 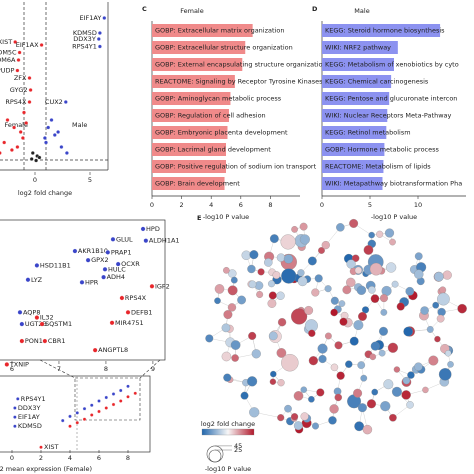 What do you see at coordinates (130, 264) in the screenshot?
I see `point-label: OCXR` at bounding box center [130, 264].